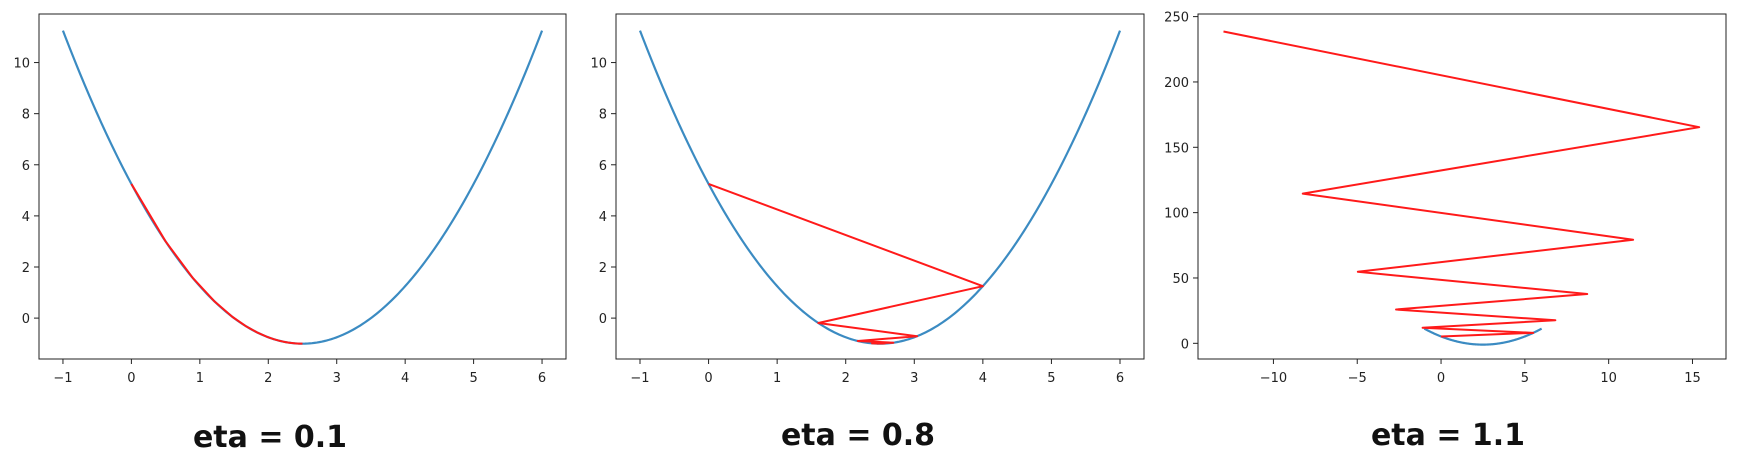 This screenshot has height=466, width=1752. I want to click on y-tick-label: 50, so click(1180, 279).